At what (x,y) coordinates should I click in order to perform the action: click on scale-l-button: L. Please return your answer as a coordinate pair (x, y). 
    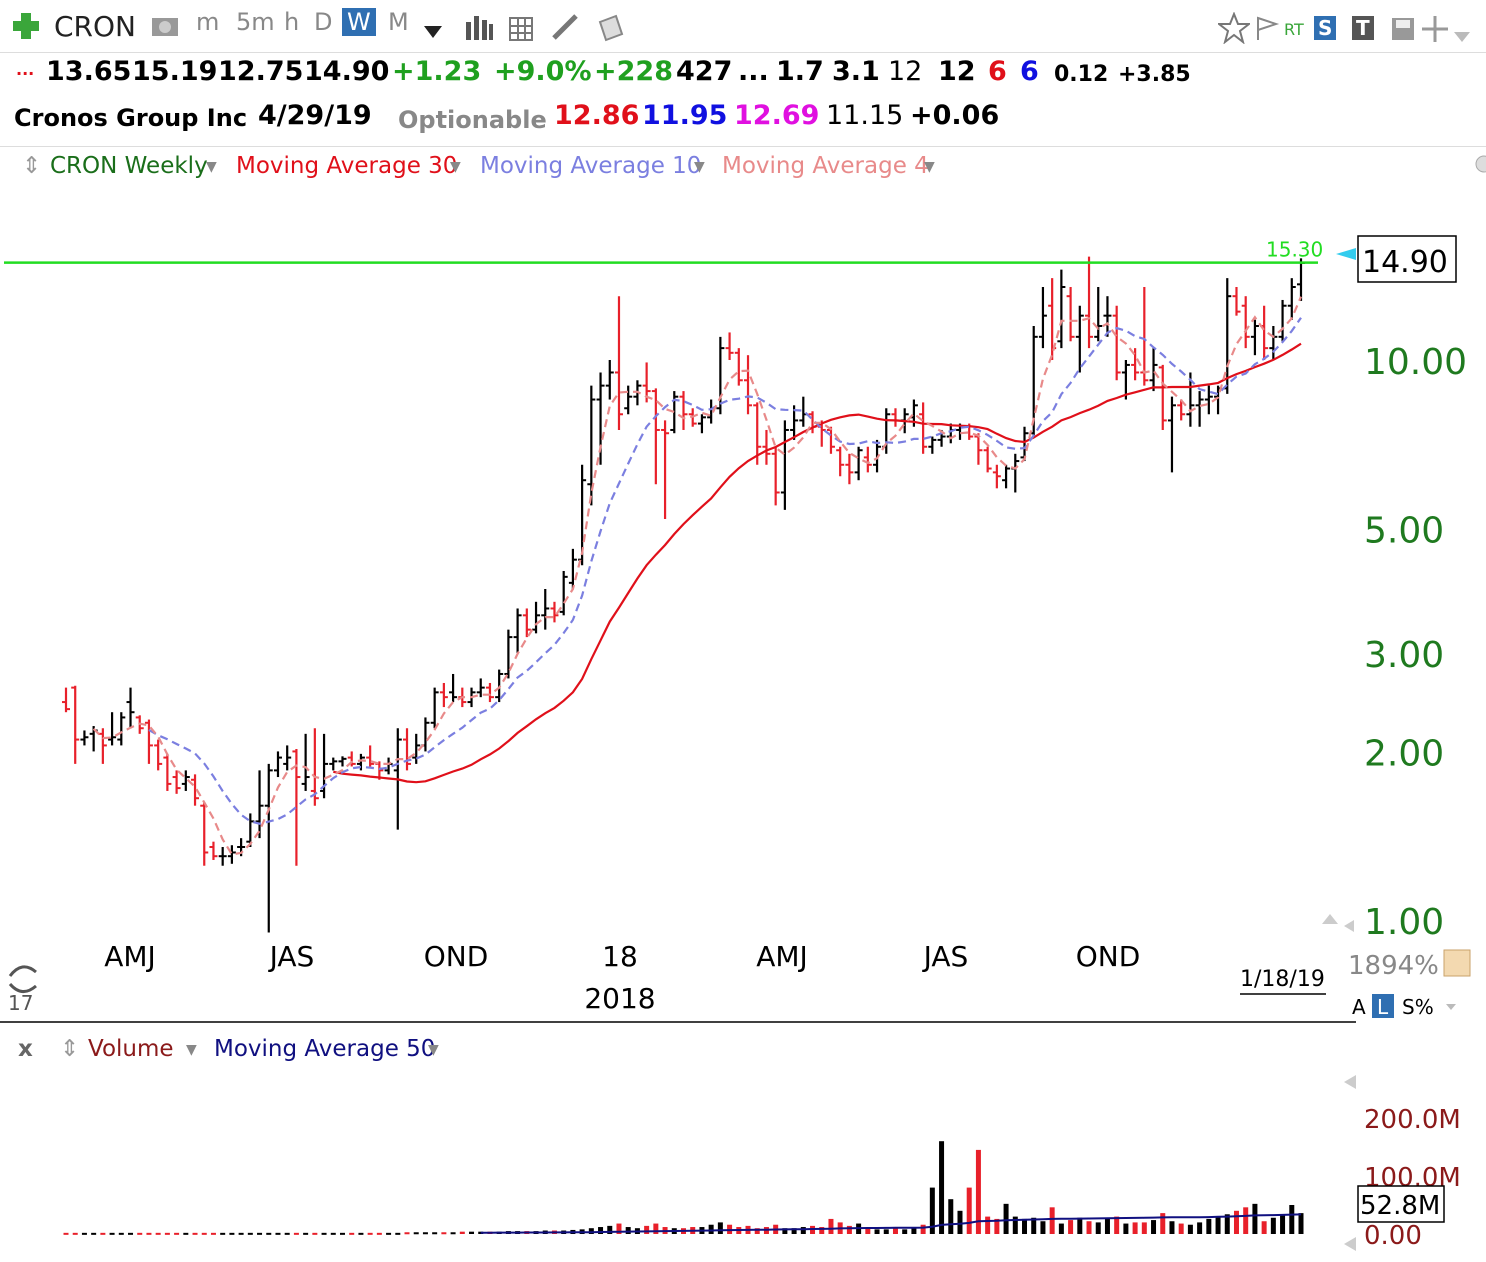
    Looking at the image, I should click on (1383, 1007).